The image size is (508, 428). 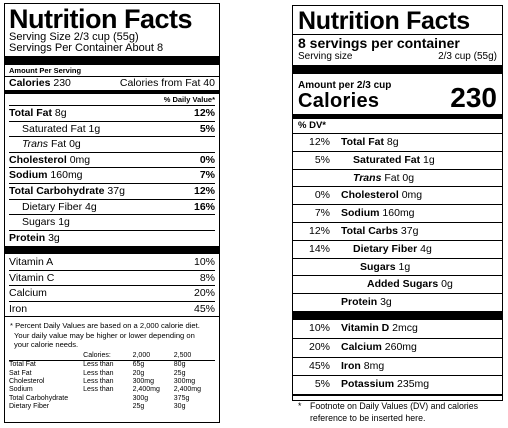 What do you see at coordinates (387, 159) in the screenshot?
I see `new-nutrient-name: Saturated Fat` at bounding box center [387, 159].